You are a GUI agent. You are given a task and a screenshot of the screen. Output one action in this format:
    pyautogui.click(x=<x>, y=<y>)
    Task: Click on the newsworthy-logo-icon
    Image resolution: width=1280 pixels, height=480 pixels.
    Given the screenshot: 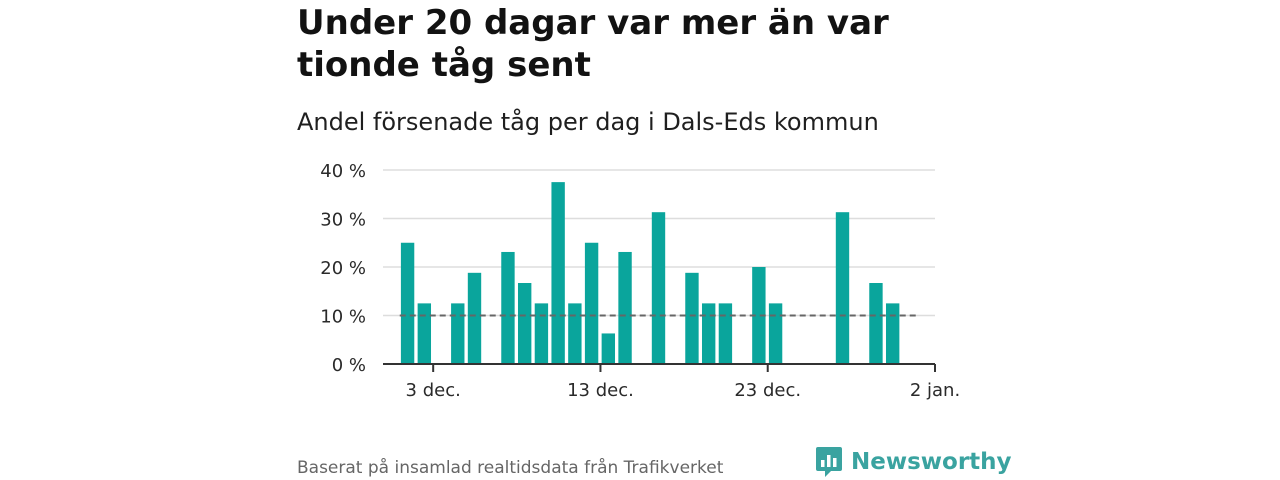 What is the action you would take?
    pyautogui.click(x=829, y=462)
    